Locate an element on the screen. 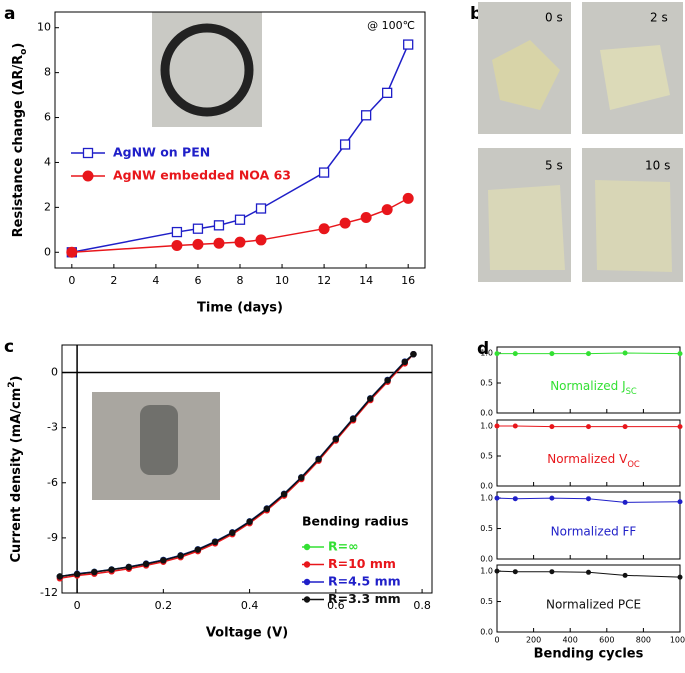 The image size is (685, 673). legend-label: R=3.3 mm is located at coordinates (364, 598).